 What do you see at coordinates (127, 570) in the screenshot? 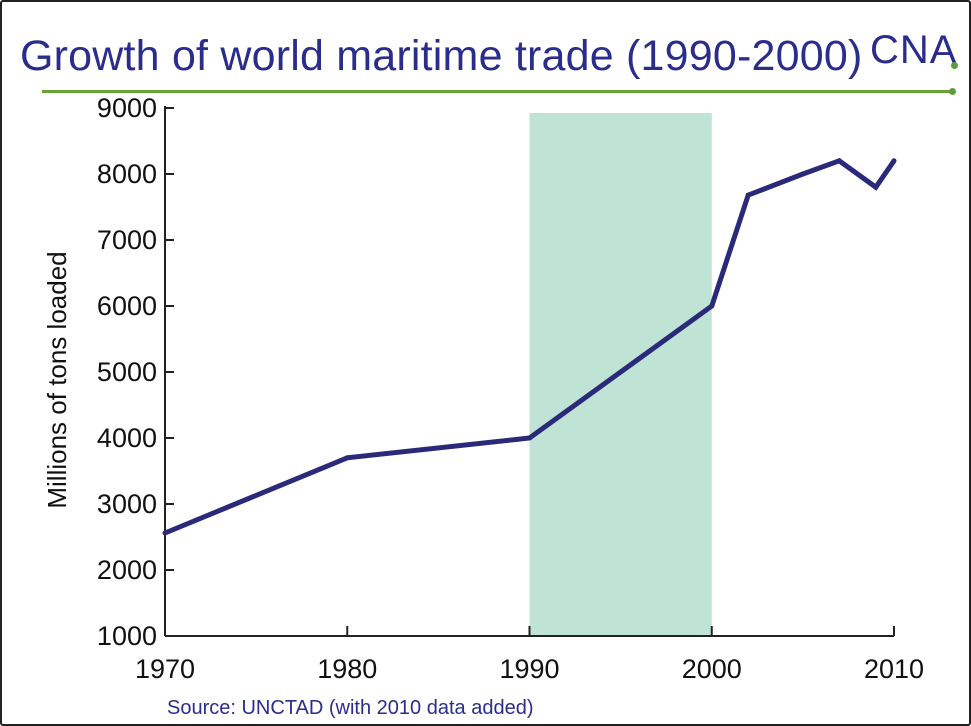
I see `y-tick-label: 2000` at bounding box center [127, 570].